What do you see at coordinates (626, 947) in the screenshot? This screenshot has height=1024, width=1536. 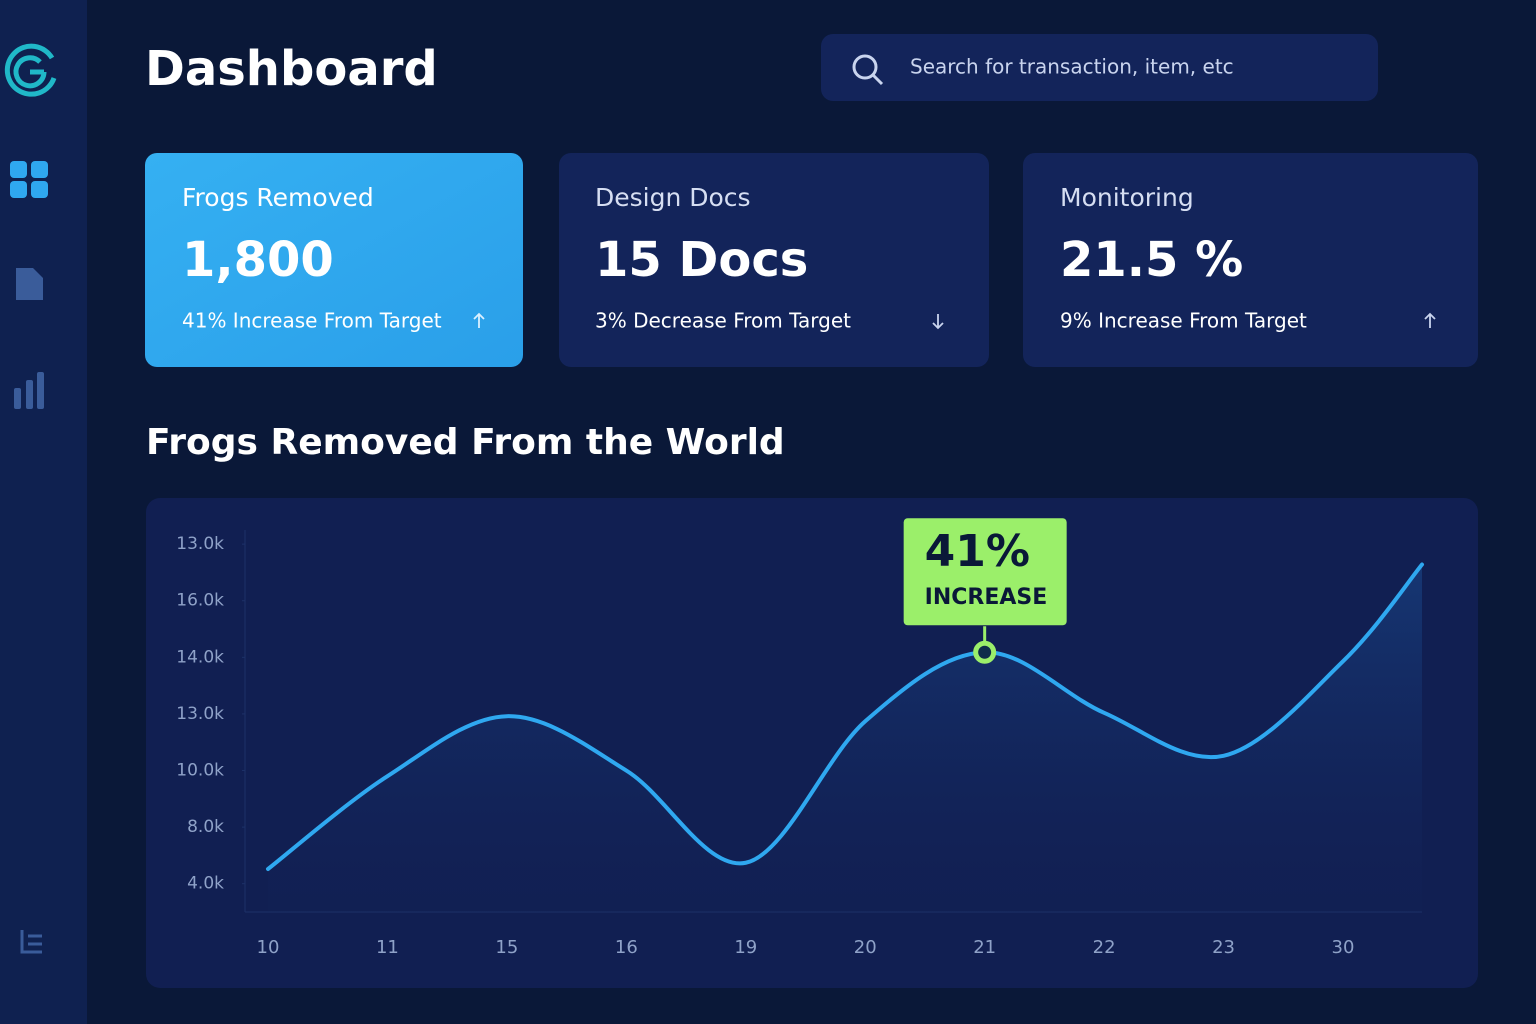 I see `x-tick-label: 16` at bounding box center [626, 947].